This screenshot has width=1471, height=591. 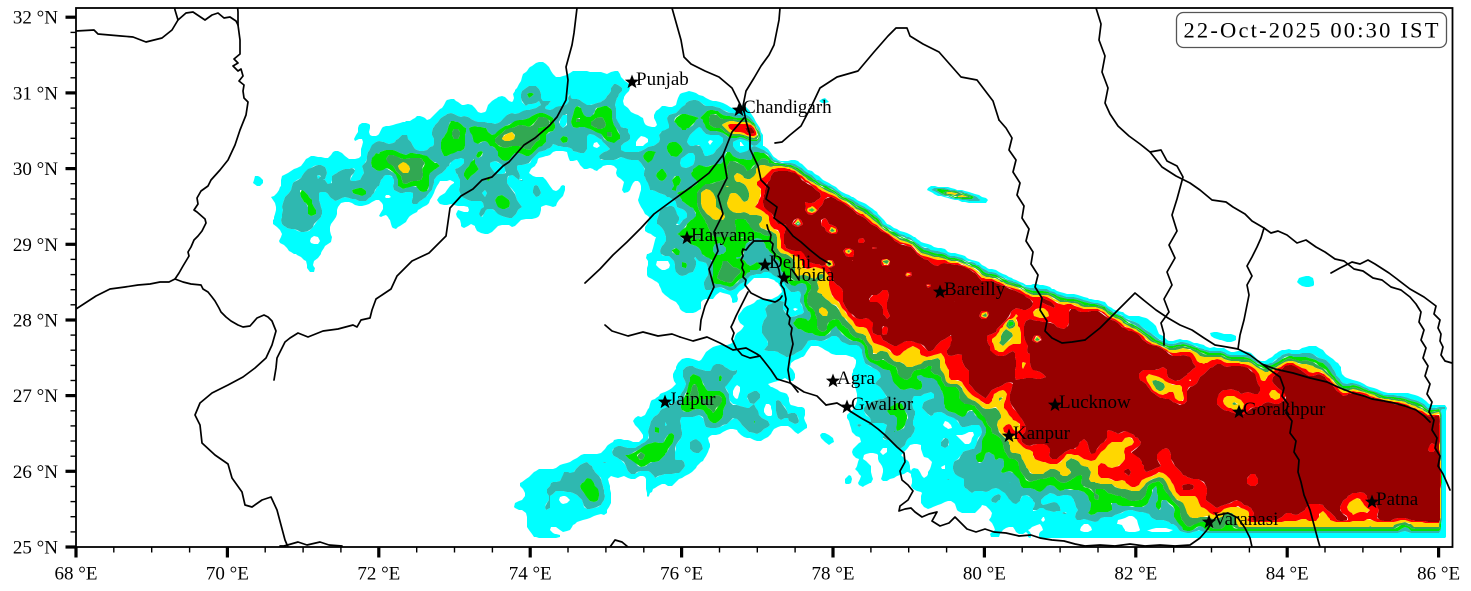 What do you see at coordinates (662, 79) in the screenshot?
I see `svg-text: Punjab` at bounding box center [662, 79].